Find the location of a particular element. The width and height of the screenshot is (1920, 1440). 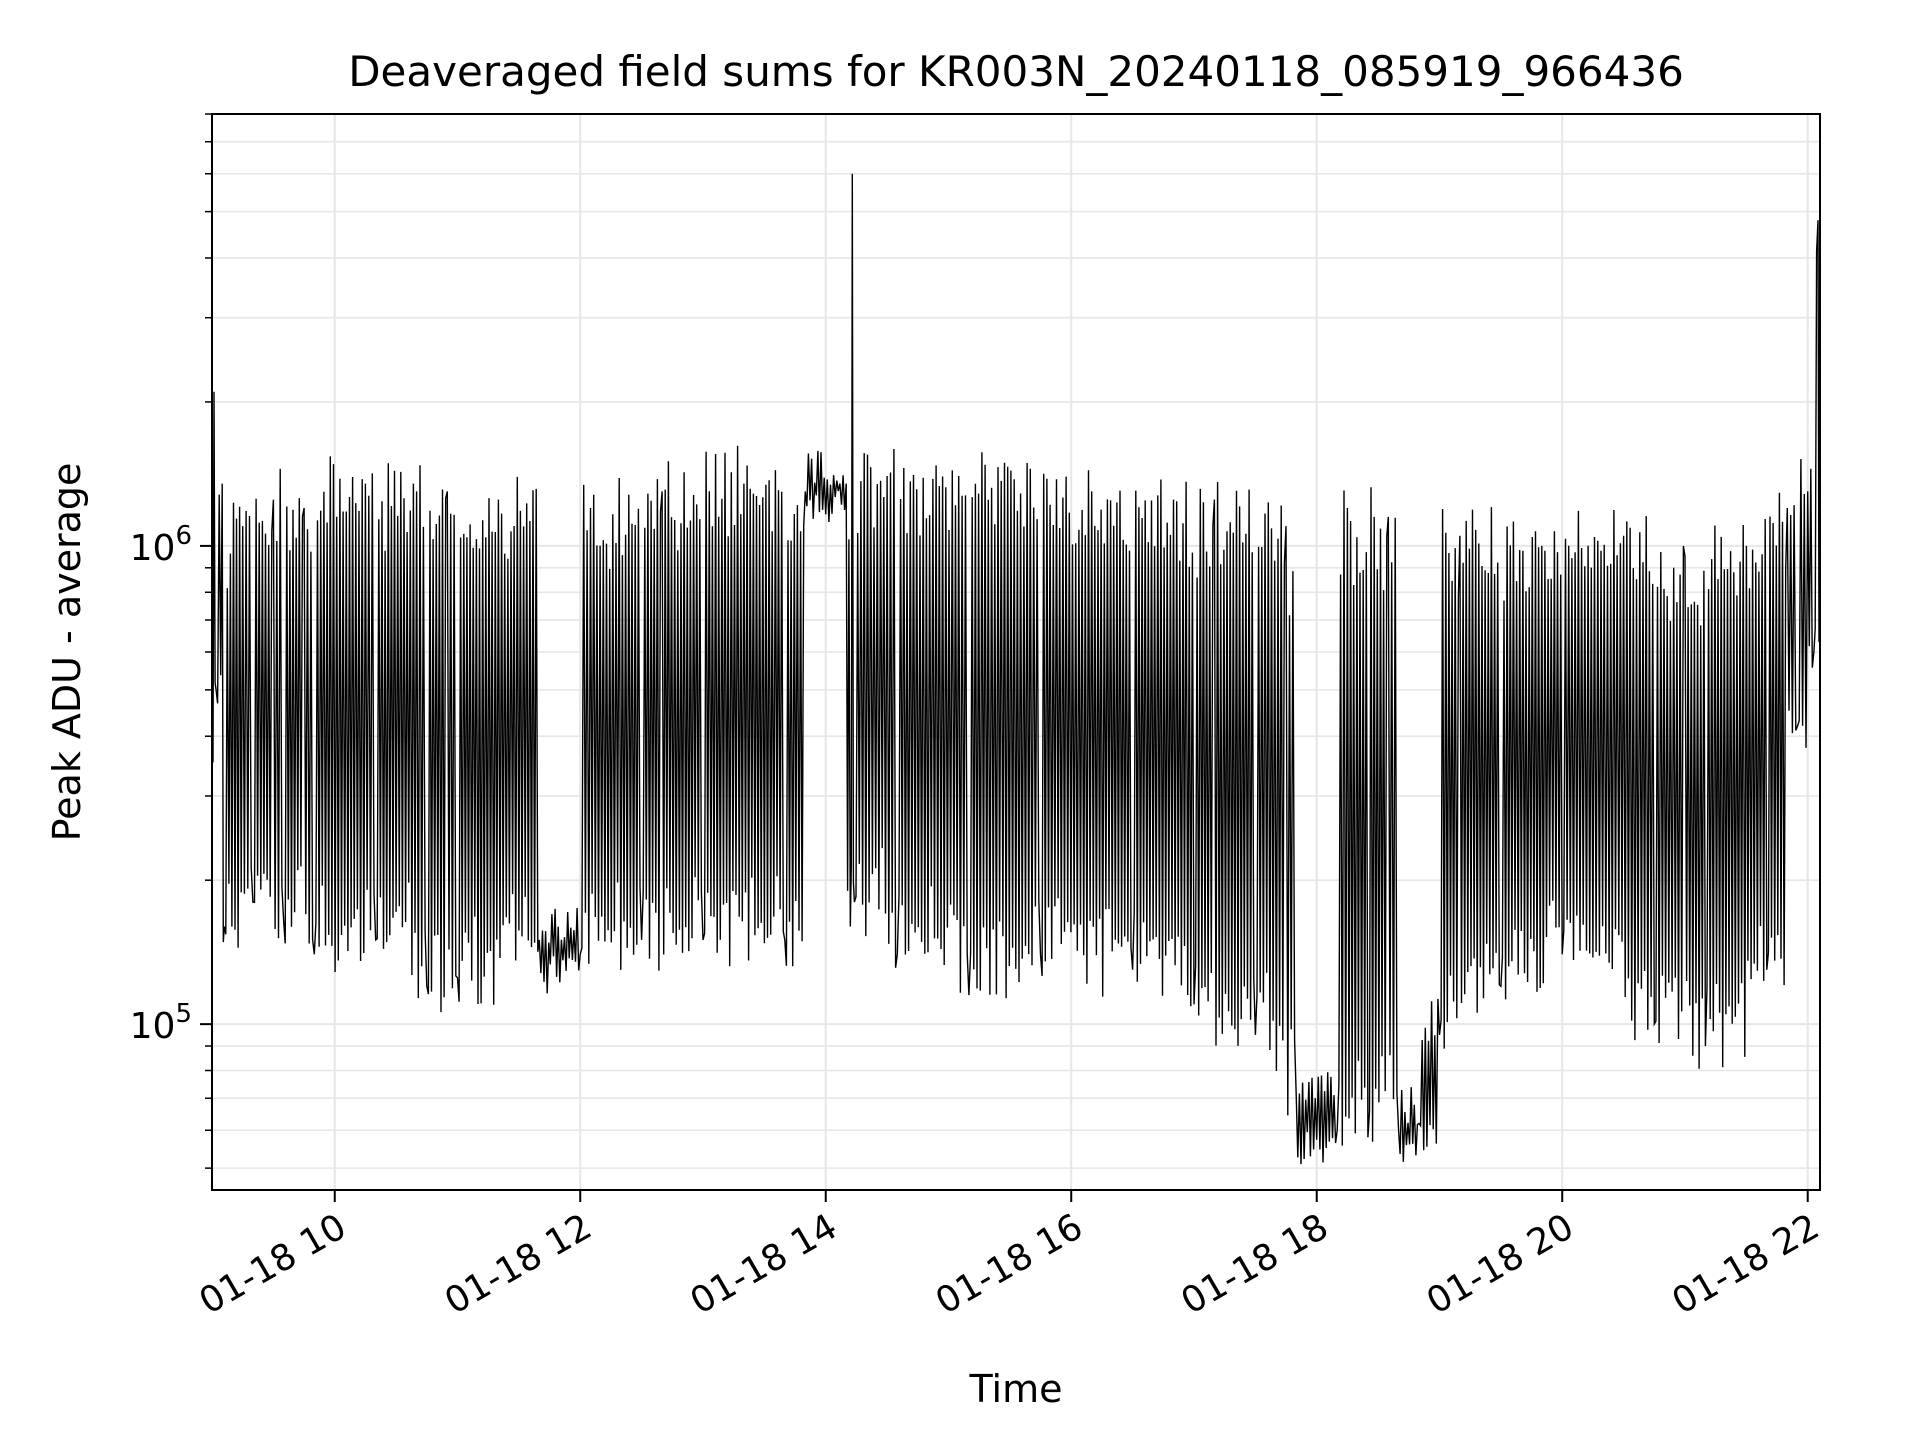

y-axis: 10⁵ 10⁶ is located at coordinates (171, 641).